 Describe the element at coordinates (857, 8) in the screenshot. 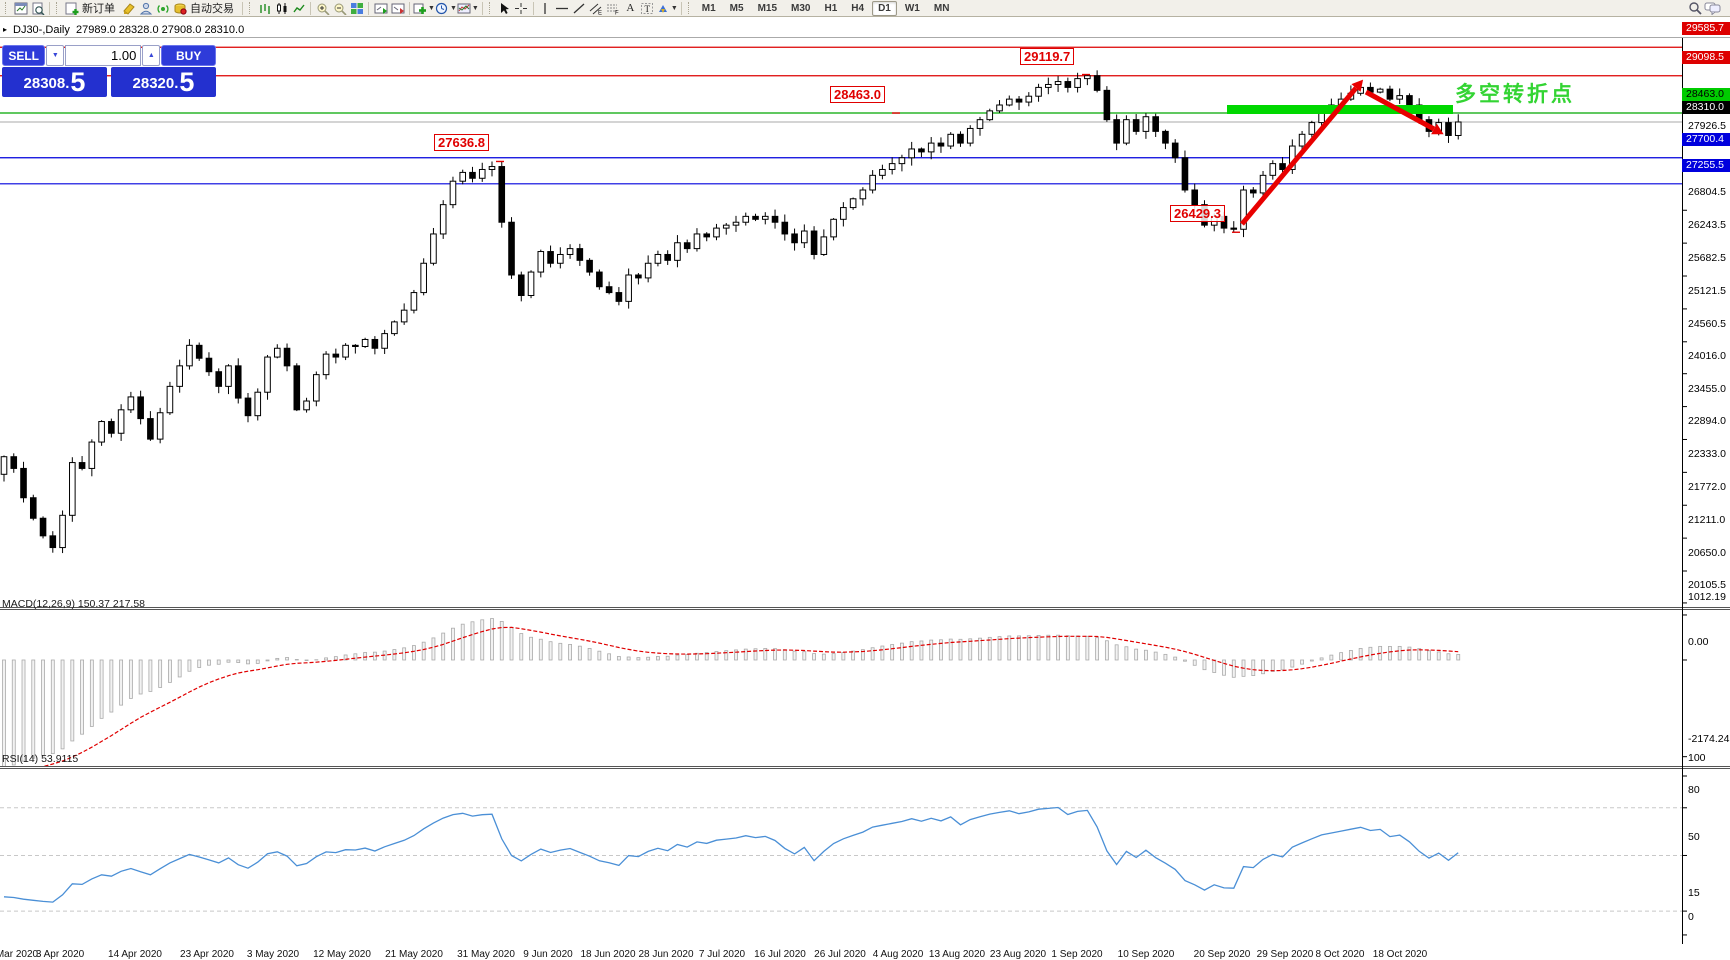

I see `timeframe-button-h4: H4` at that location.